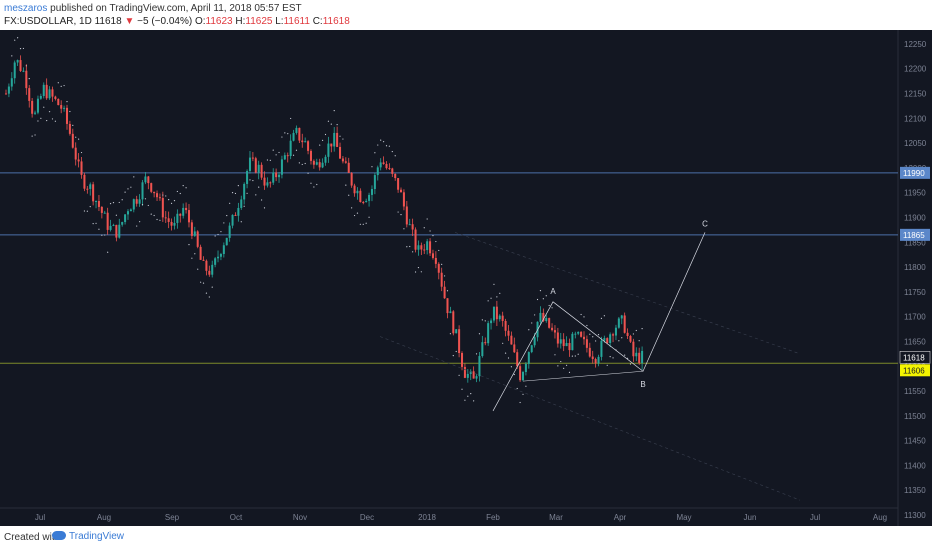  I want to click on y-tick-label: 11350, so click(915, 490).